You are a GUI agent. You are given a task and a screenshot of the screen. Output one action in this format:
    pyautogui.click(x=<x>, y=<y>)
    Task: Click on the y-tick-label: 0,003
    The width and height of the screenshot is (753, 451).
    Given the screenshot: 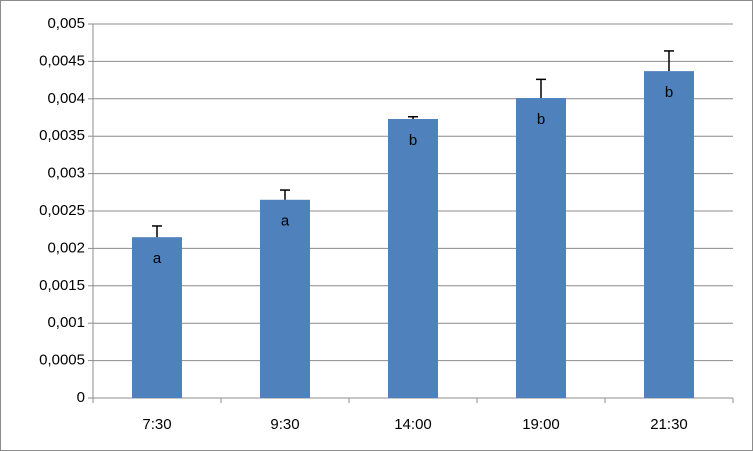 What is the action you would take?
    pyautogui.click(x=66, y=173)
    